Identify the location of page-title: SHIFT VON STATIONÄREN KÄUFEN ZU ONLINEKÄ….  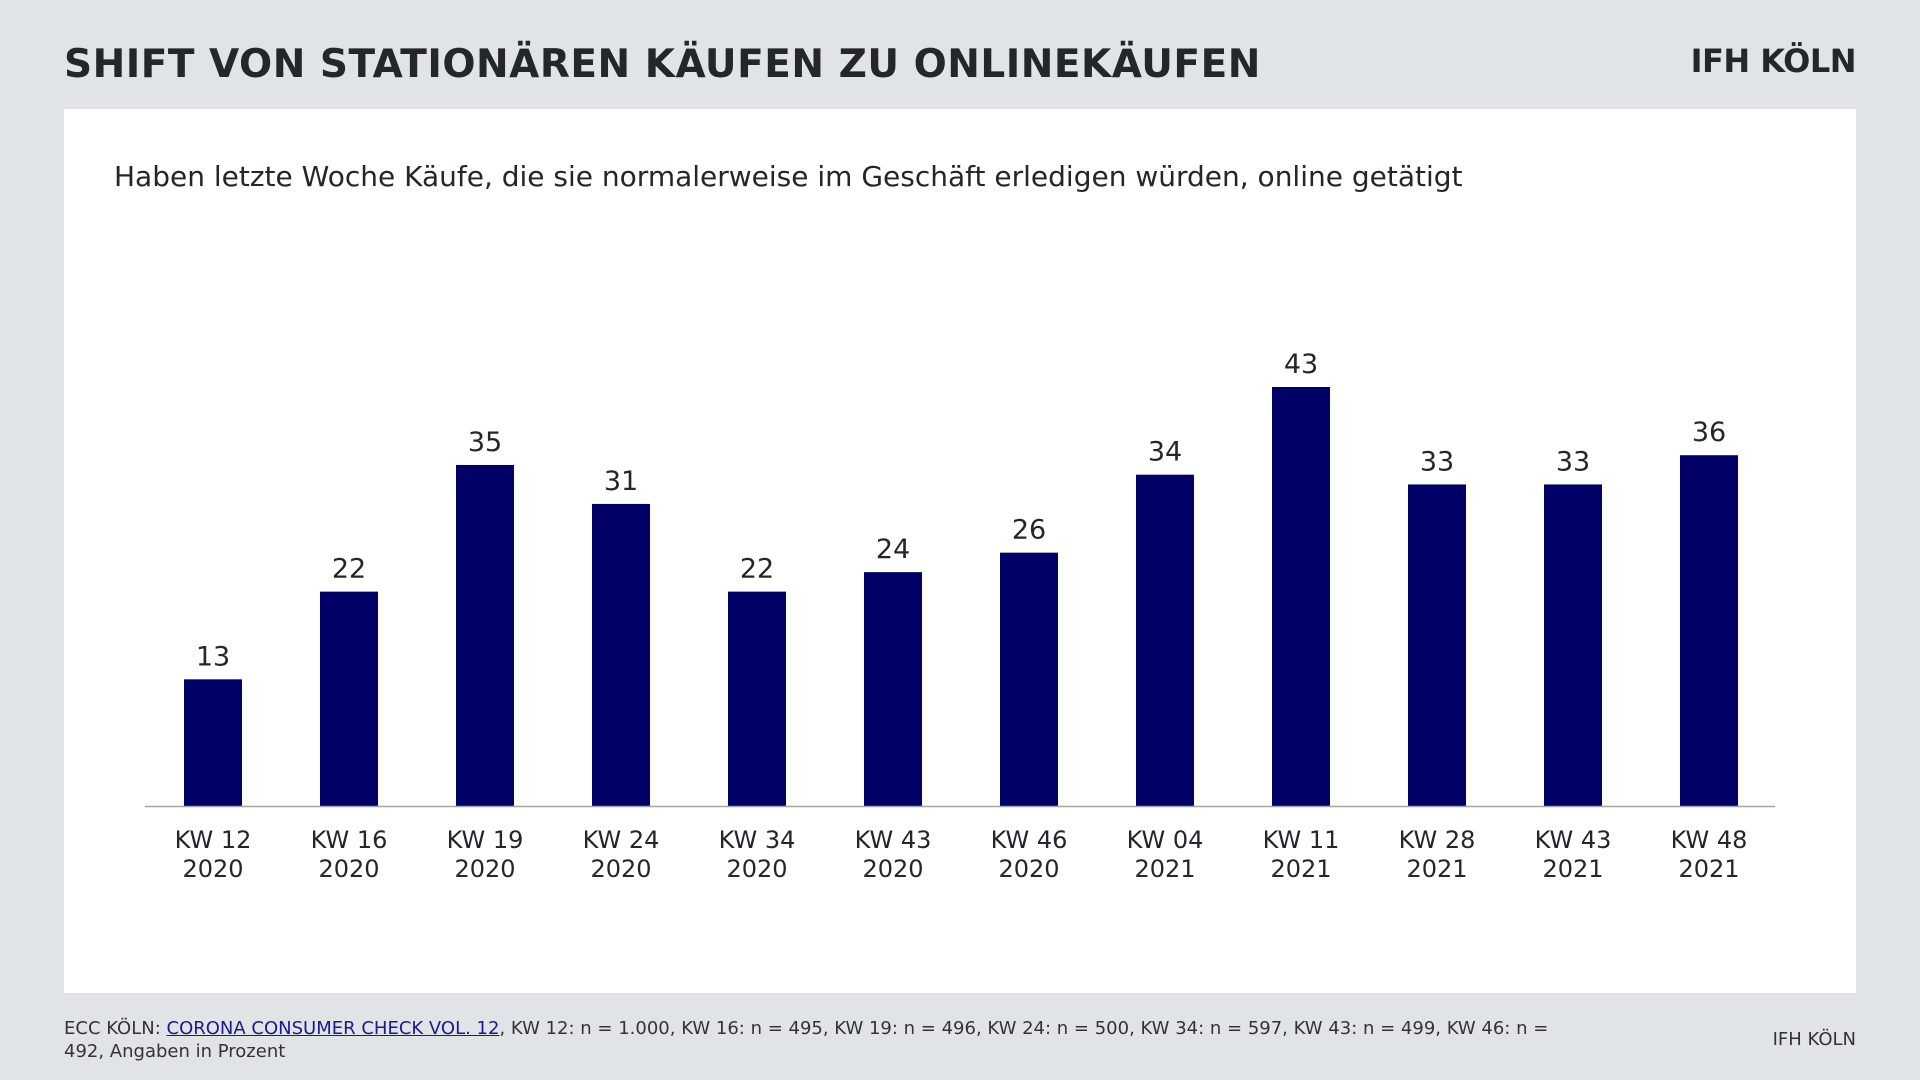
(662, 64).